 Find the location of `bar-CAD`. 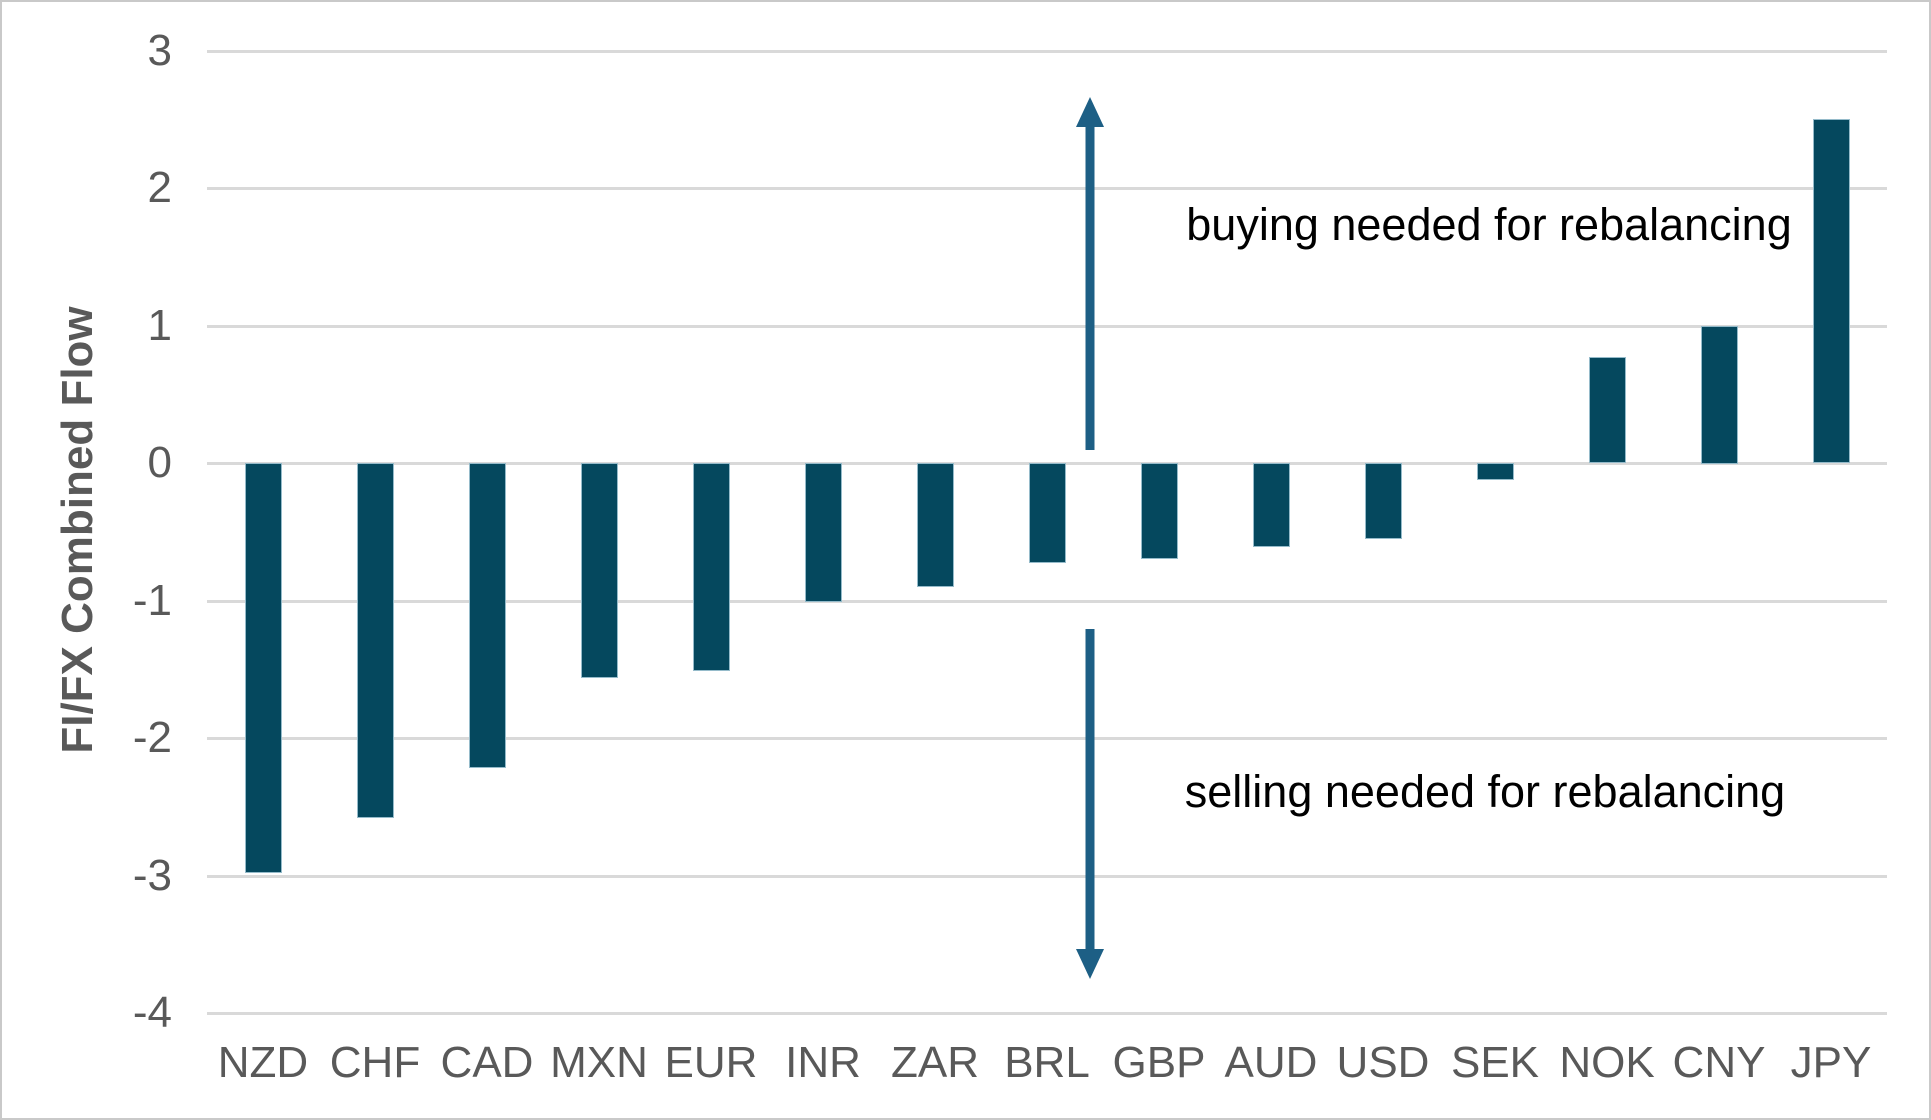

bar-CAD is located at coordinates (487, 615).